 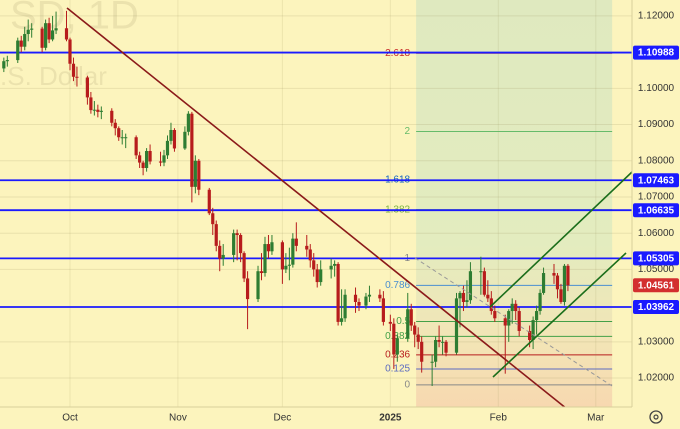 I want to click on x-tick-label: 2025, so click(x=390, y=418).